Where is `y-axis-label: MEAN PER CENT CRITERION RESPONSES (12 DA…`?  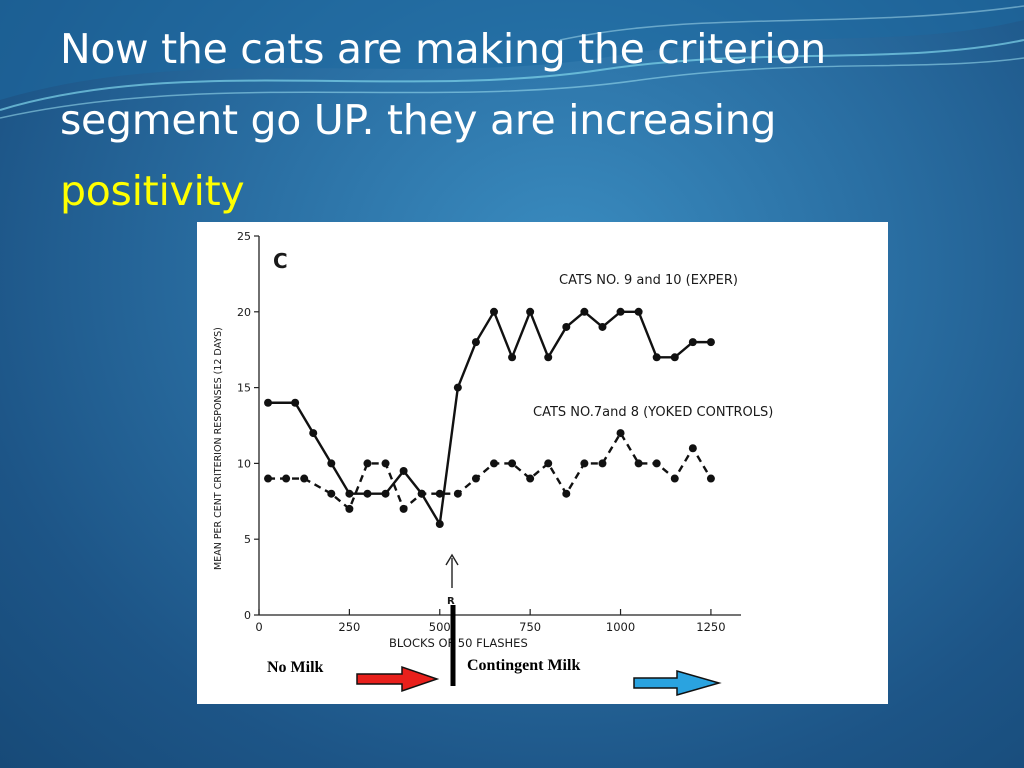 y-axis-label: MEAN PER CENT CRITERION RESPONSES (12 DA… is located at coordinates (218, 448).